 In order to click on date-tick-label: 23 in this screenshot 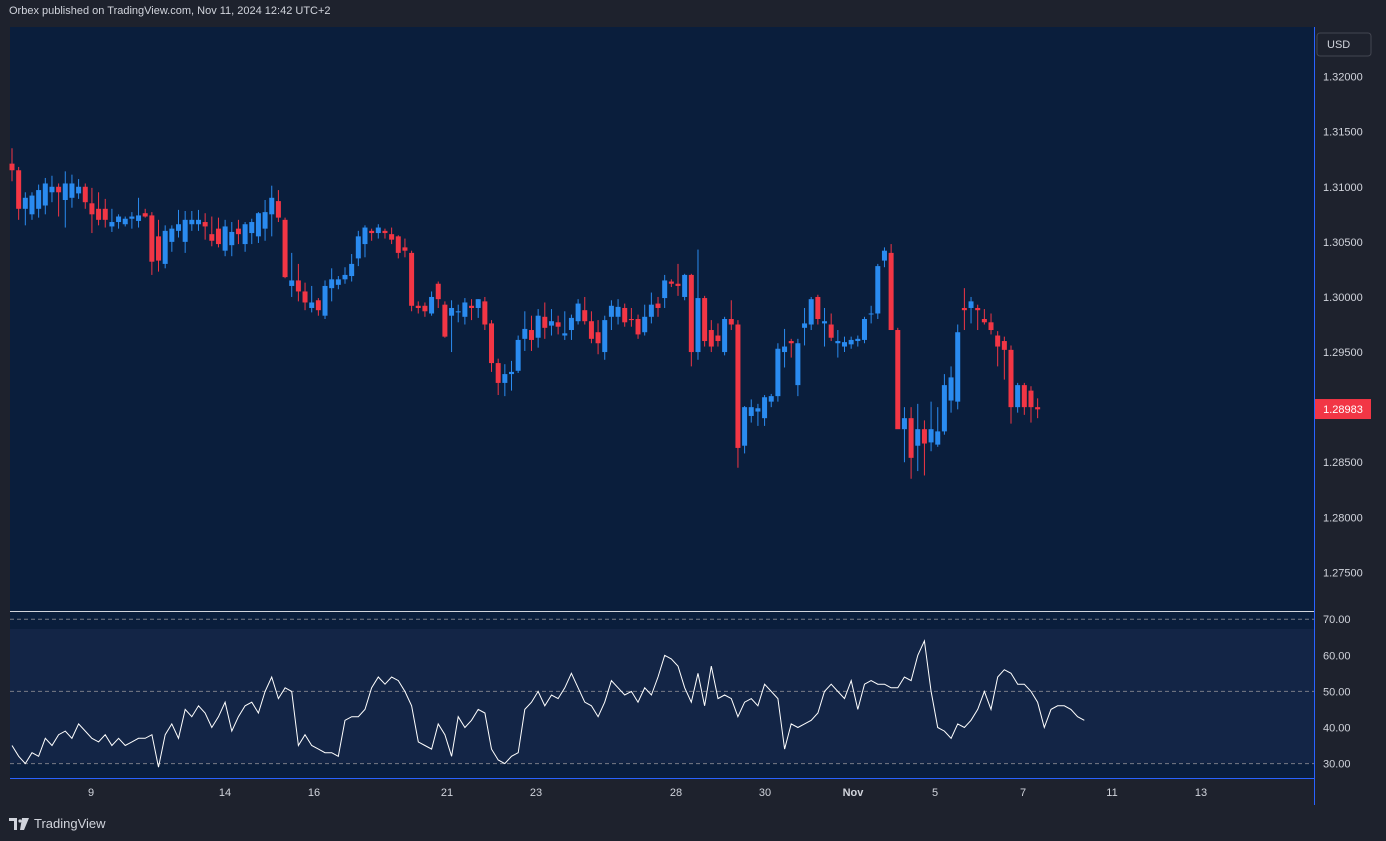, I will do `click(536, 793)`.